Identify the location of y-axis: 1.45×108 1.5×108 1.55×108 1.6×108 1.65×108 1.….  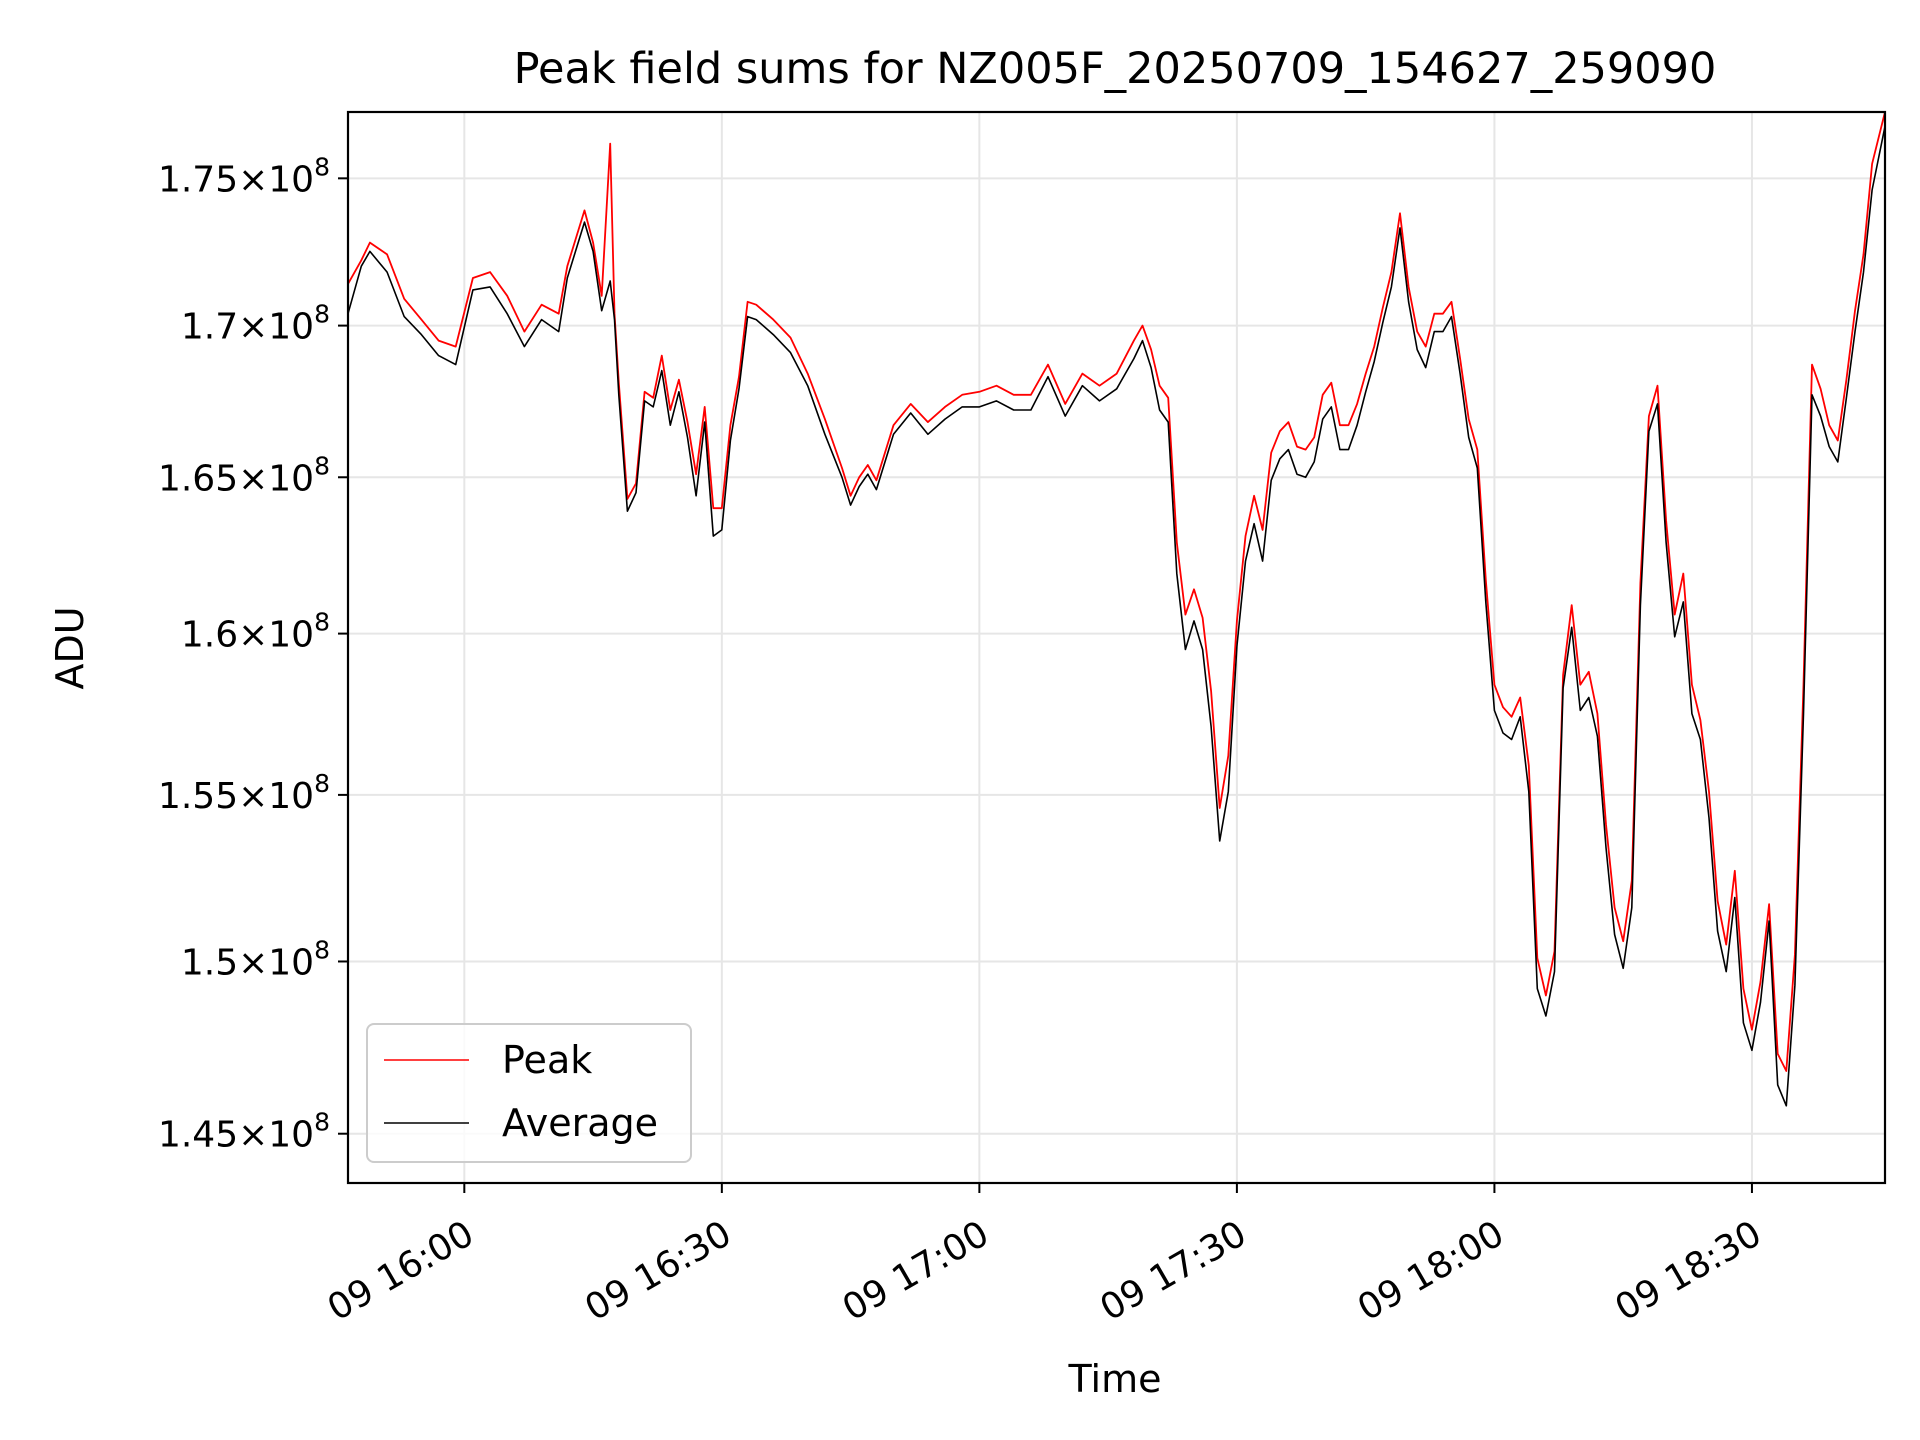
(253, 654).